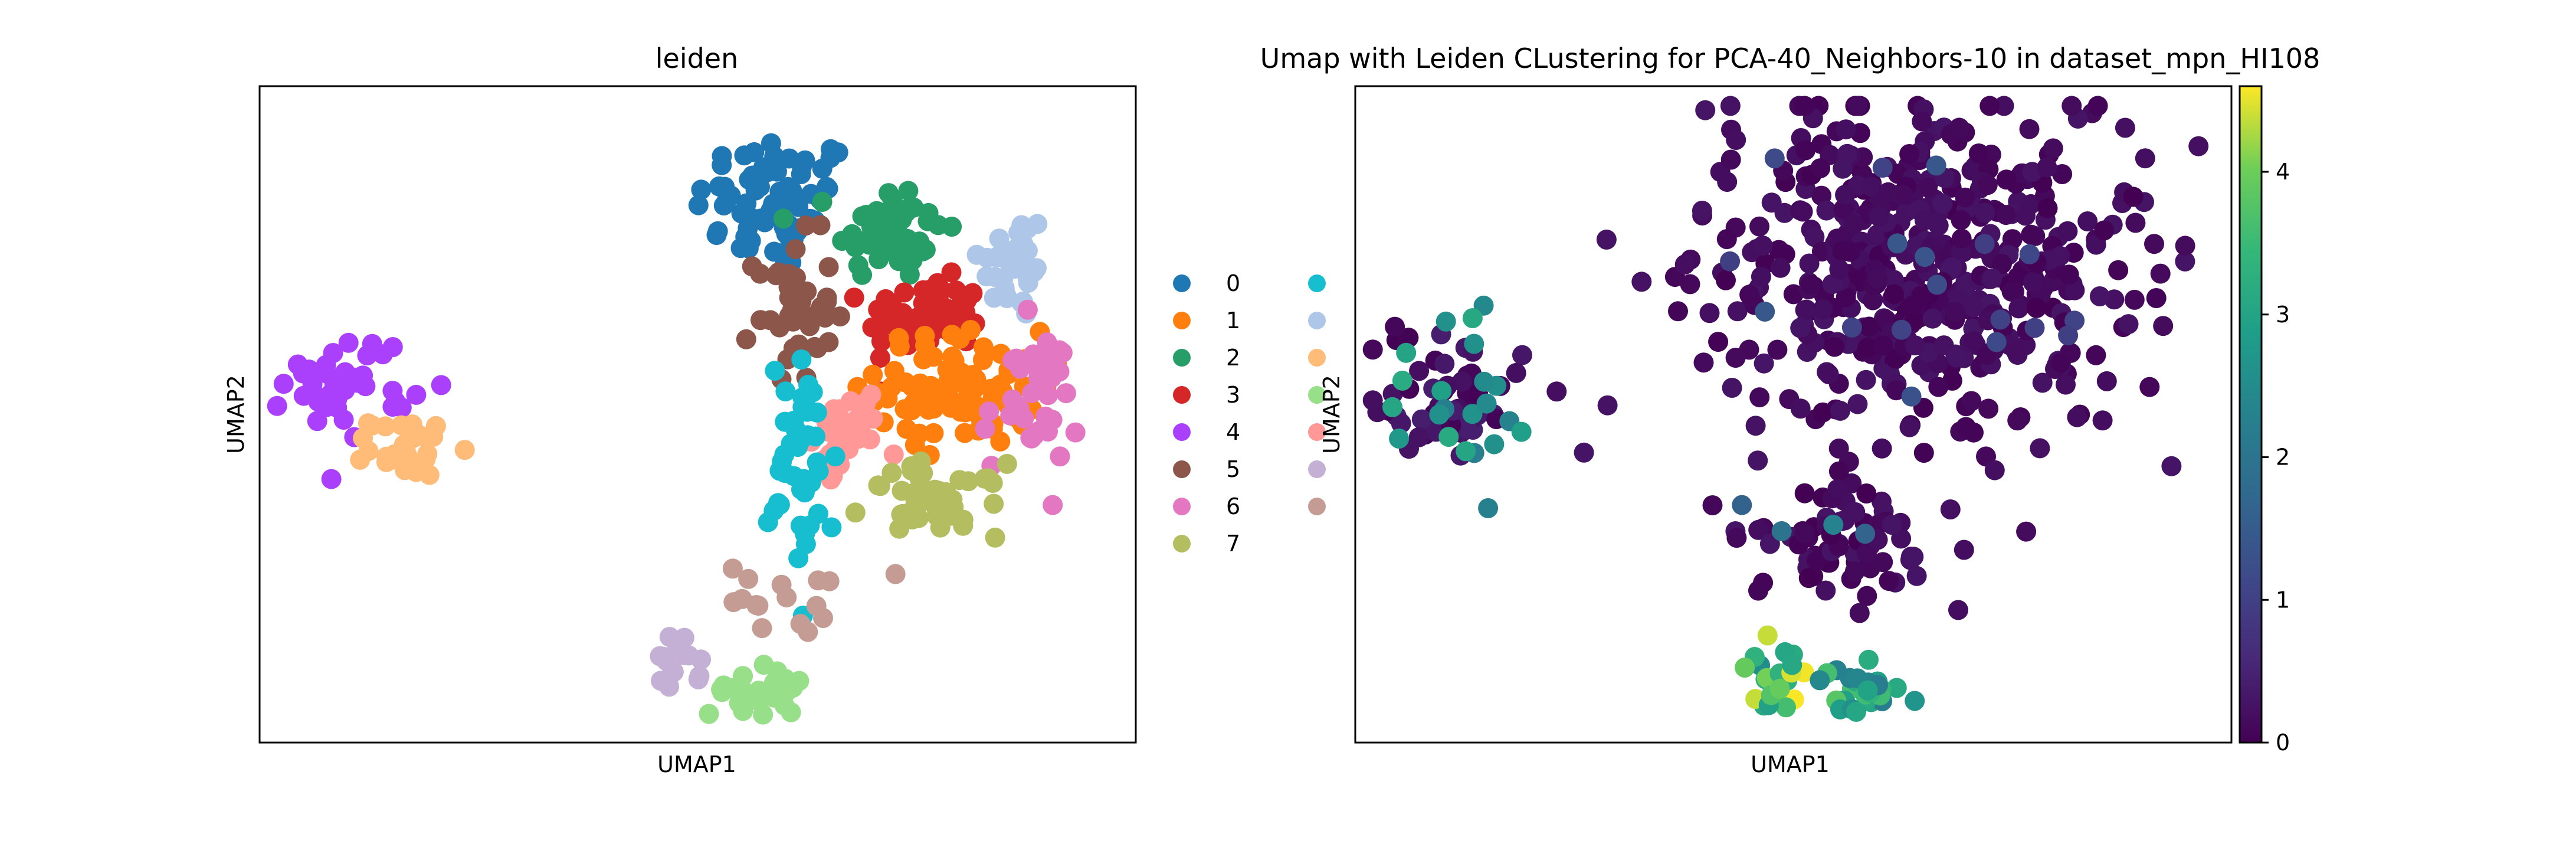 The width and height of the screenshot is (2576, 850). What do you see at coordinates (1233, 358) in the screenshot?
I see `legend-label: 2` at bounding box center [1233, 358].